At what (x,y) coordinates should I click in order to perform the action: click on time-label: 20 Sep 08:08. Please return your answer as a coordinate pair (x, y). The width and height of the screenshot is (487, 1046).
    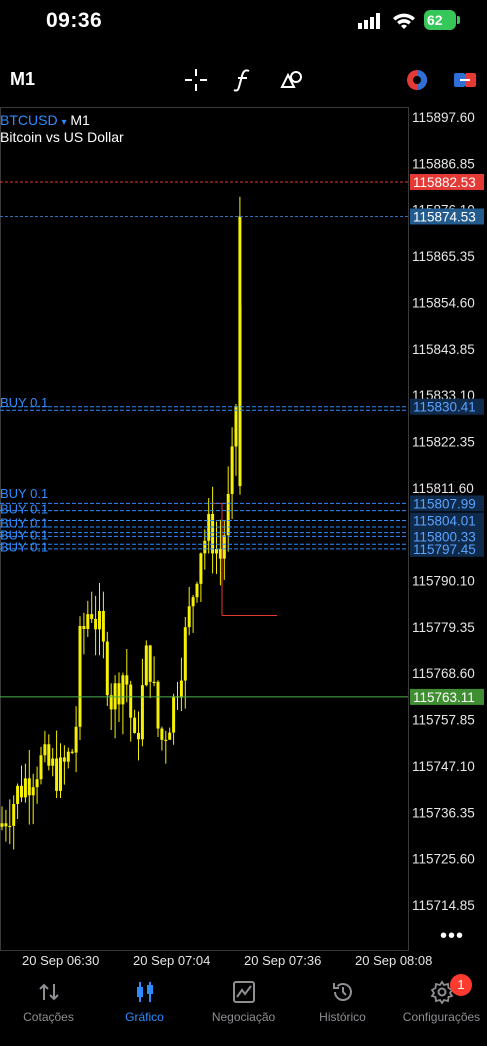
    Looking at the image, I should click on (394, 960).